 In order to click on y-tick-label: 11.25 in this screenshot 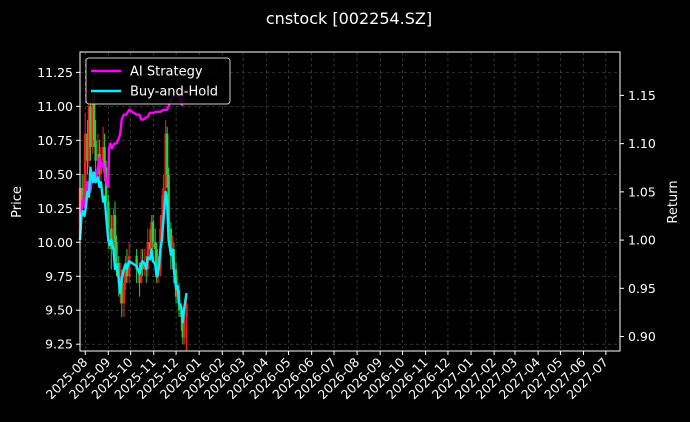, I will do `click(55, 72)`.